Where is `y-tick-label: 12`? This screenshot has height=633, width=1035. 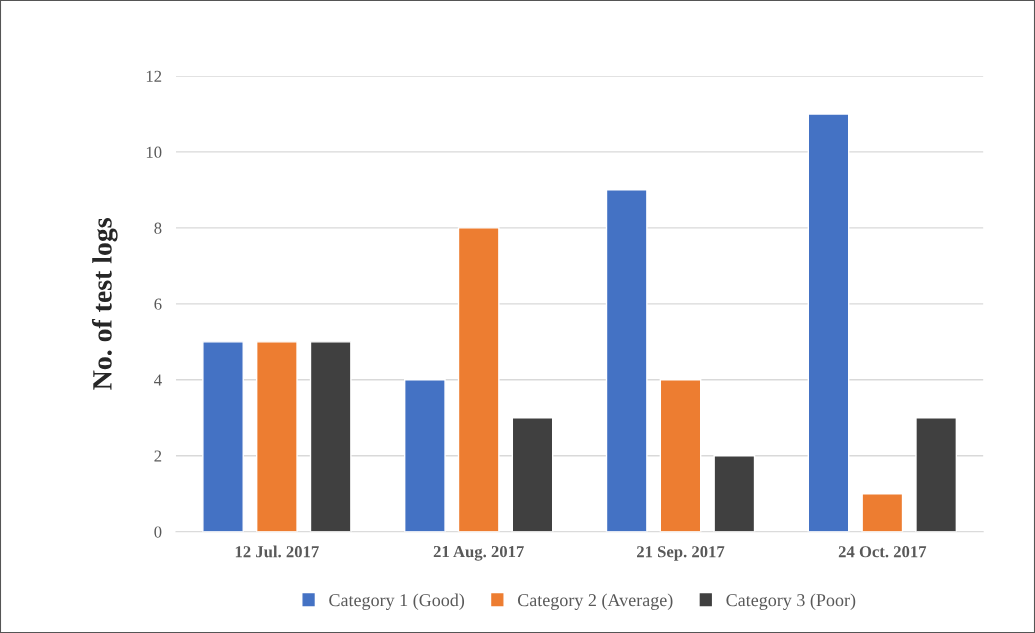
y-tick-label: 12 is located at coordinates (154, 76).